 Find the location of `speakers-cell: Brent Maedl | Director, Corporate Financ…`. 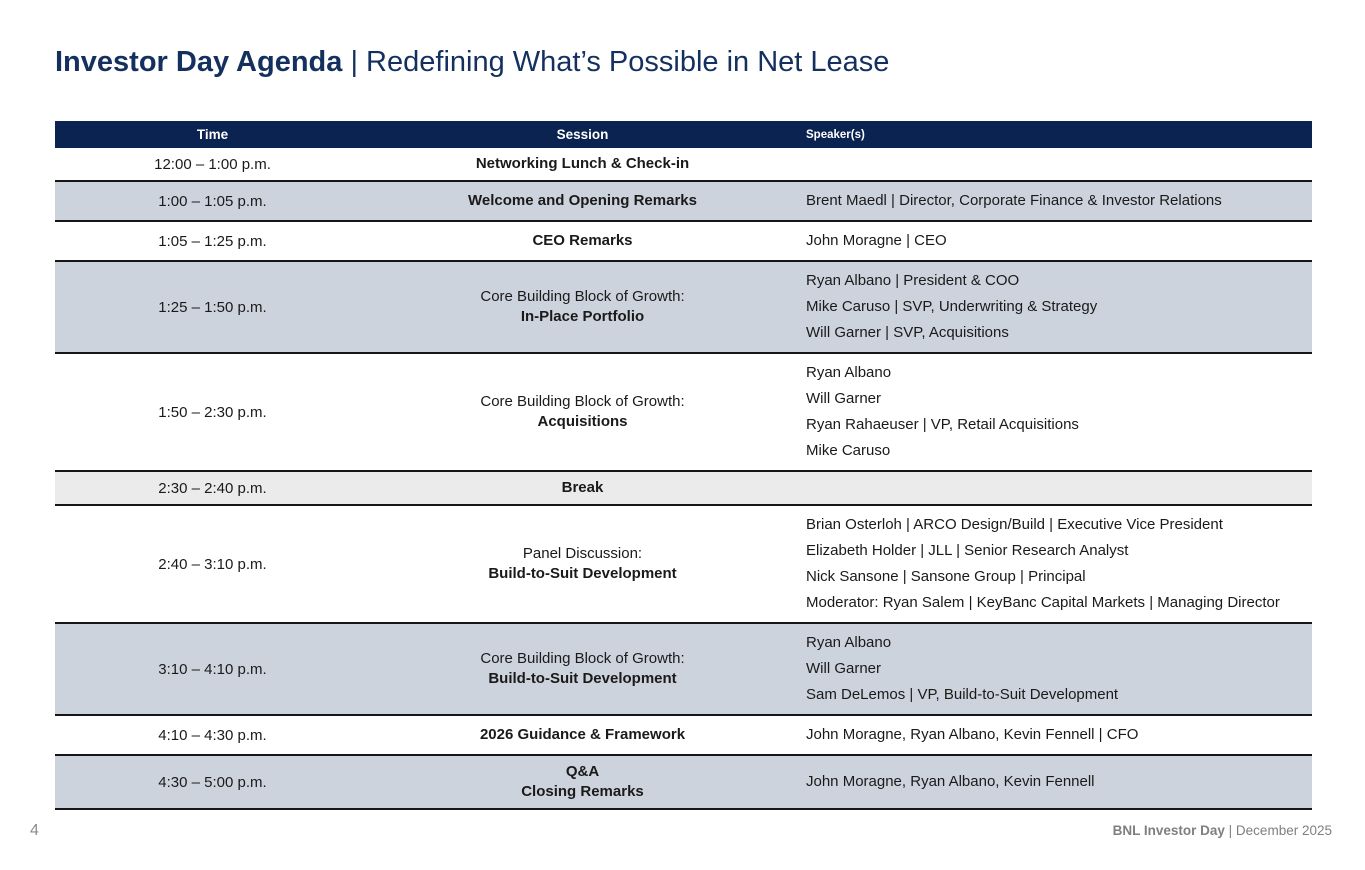

speakers-cell: Brent Maedl | Director, Corporate Financ… is located at coordinates (1053, 201).